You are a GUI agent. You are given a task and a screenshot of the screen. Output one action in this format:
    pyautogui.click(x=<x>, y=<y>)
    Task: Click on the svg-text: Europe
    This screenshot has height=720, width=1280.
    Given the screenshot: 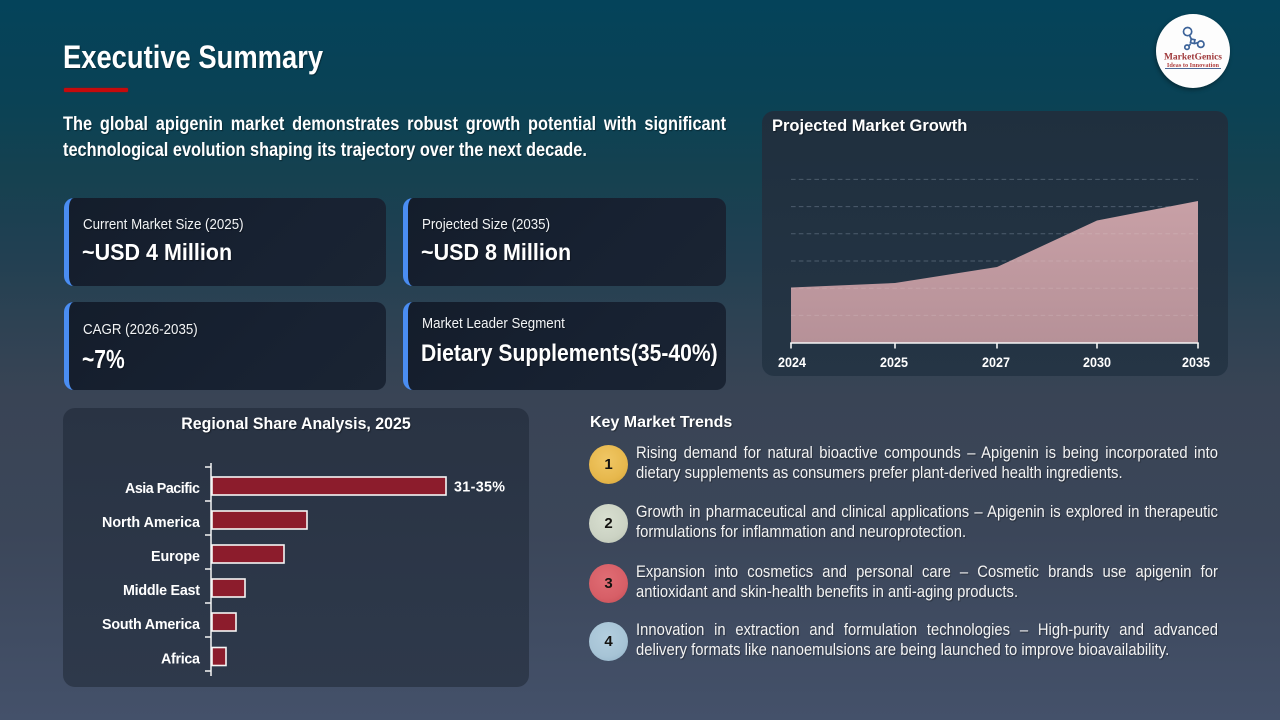 What is the action you would take?
    pyautogui.click(x=175, y=557)
    